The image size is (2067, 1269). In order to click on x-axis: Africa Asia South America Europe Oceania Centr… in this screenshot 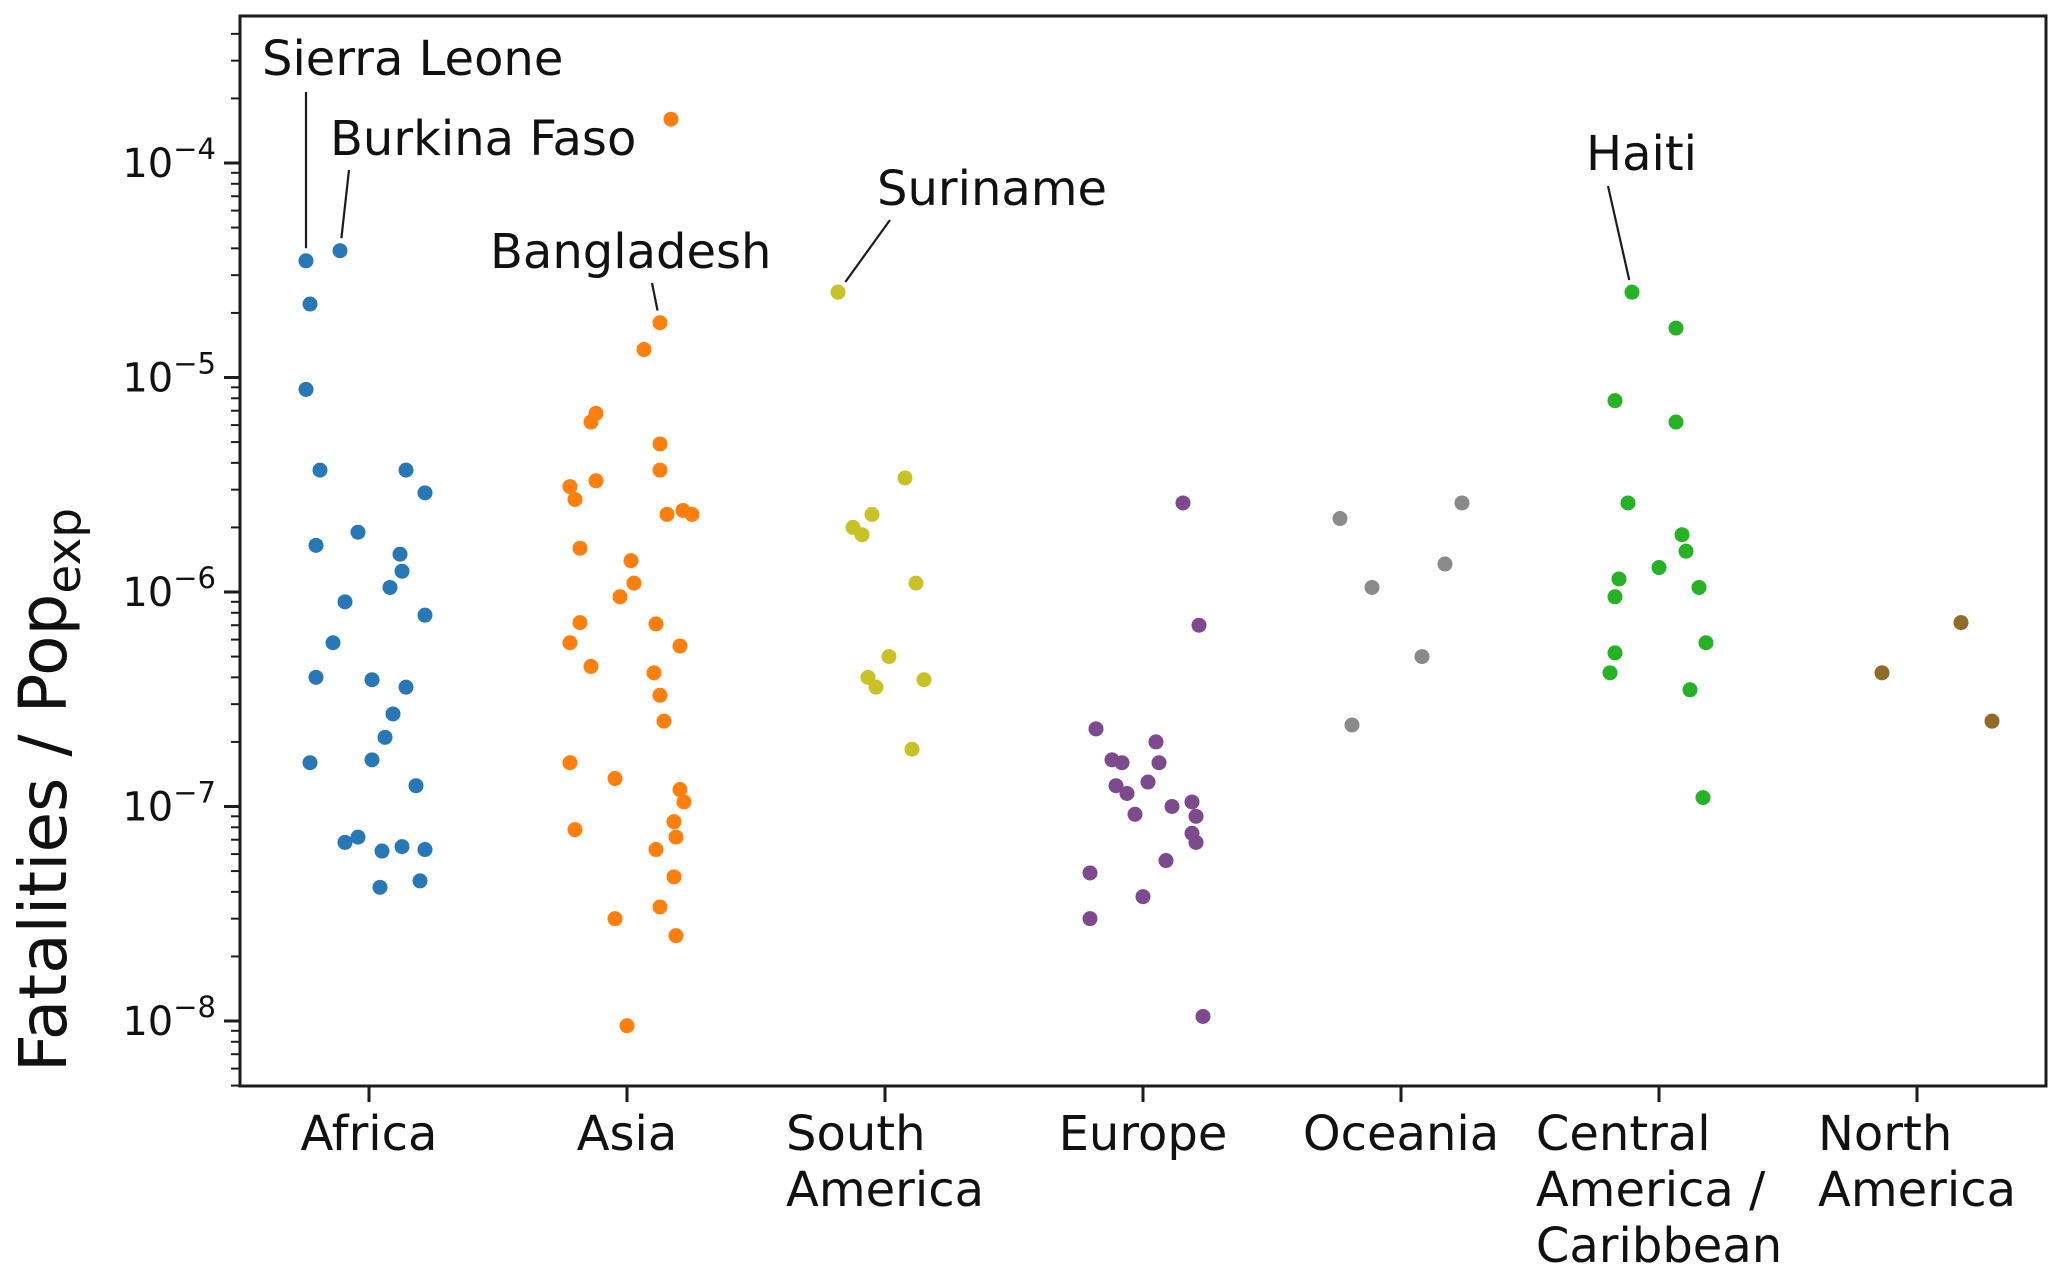, I will do `click(1158, 1177)`.